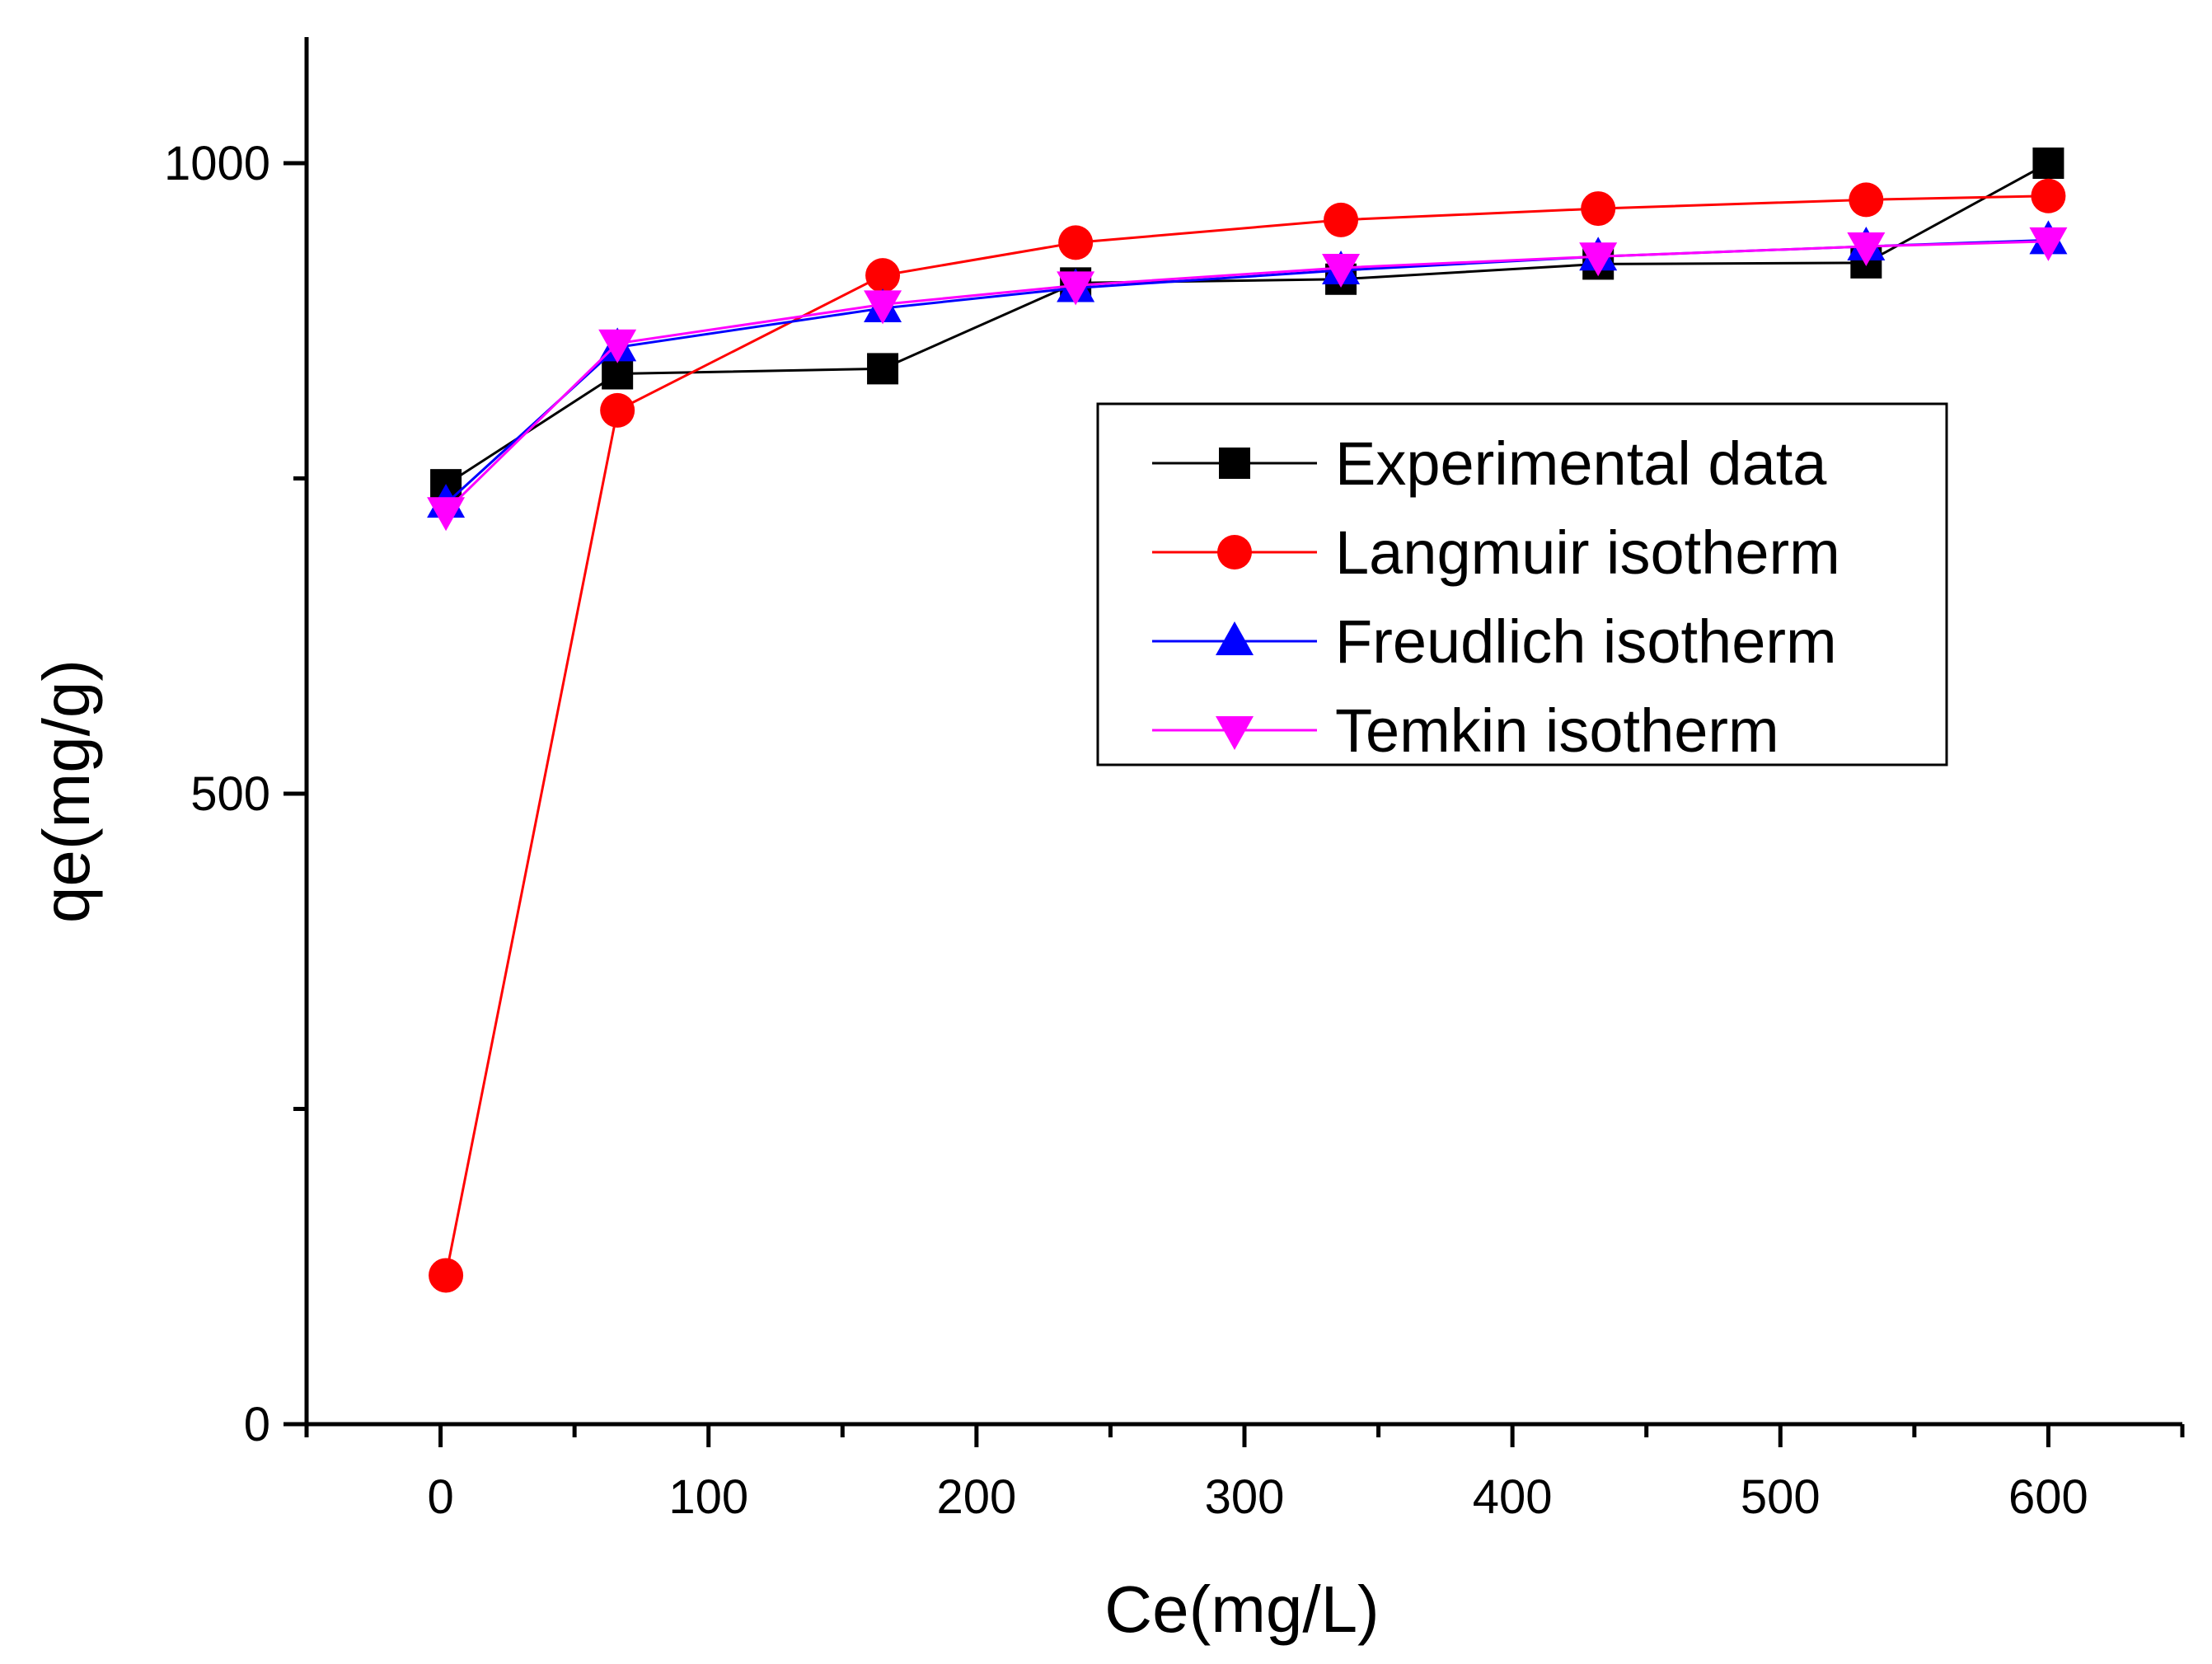 The width and height of the screenshot is (2212, 1664). I want to click on legend-entry: Langmuir isotherm, so click(1496, 552).